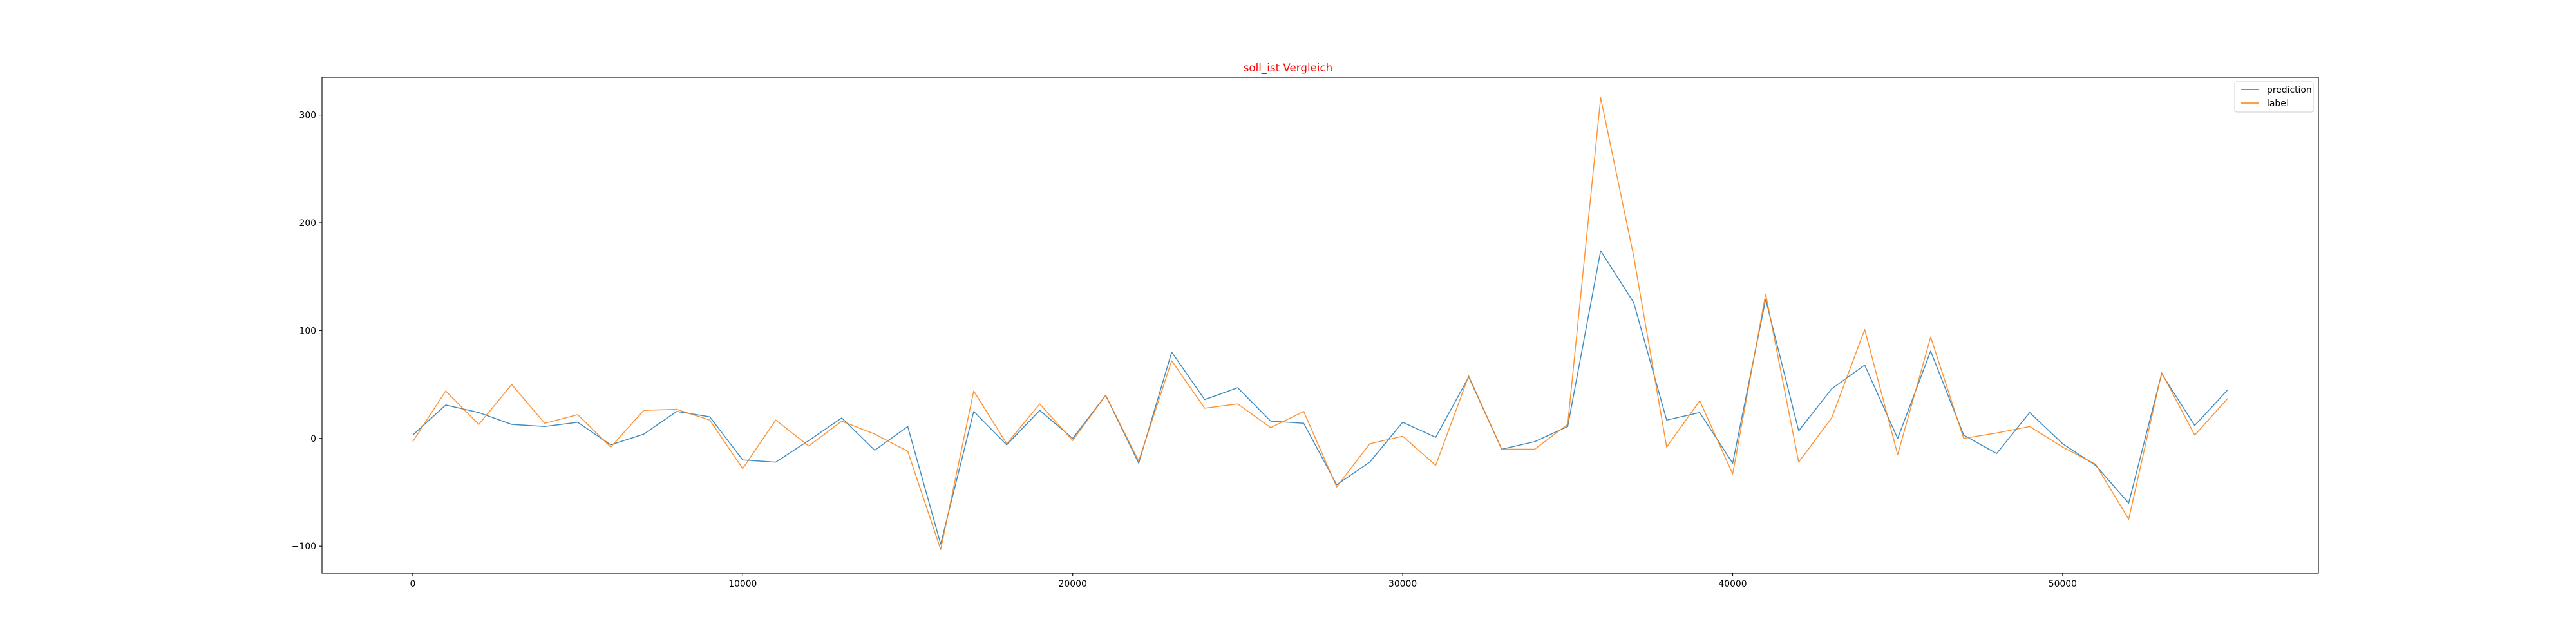  I want to click on legend-label-prediction: prediction, so click(2289, 90).